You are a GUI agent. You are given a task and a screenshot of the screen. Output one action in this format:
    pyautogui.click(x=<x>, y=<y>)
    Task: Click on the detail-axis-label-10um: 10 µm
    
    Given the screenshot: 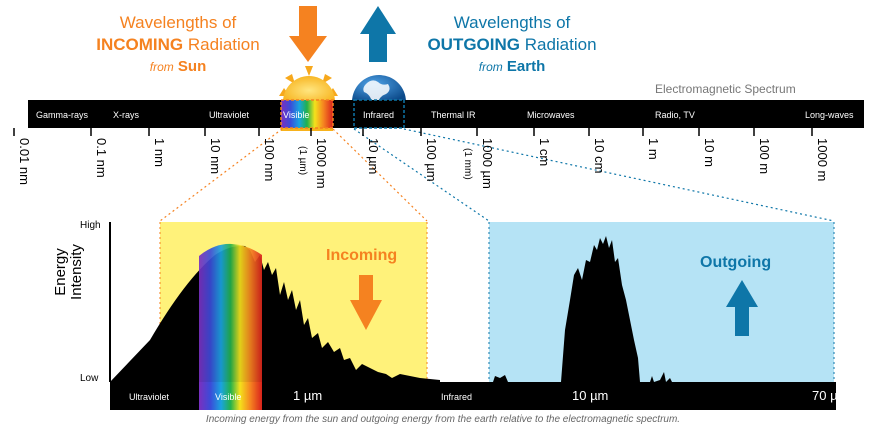 What is the action you would take?
    pyautogui.click(x=590, y=395)
    